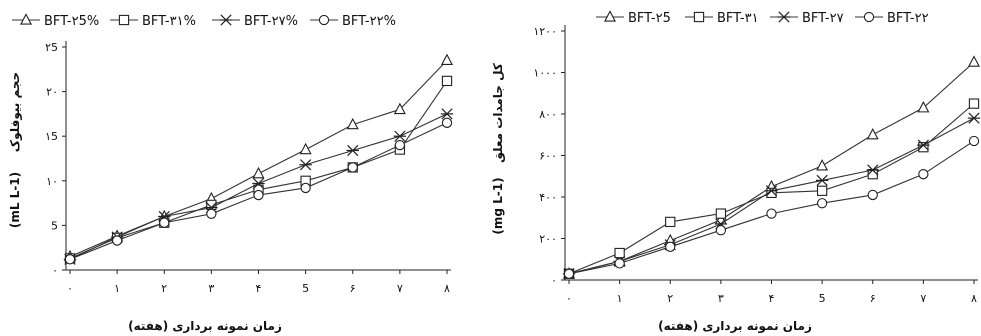 The height and width of the screenshot is (336, 981). What do you see at coordinates (498, 148) in the screenshot?
I see `y-axis-label: کل جامدات معلق (mg L-1)` at bounding box center [498, 148].